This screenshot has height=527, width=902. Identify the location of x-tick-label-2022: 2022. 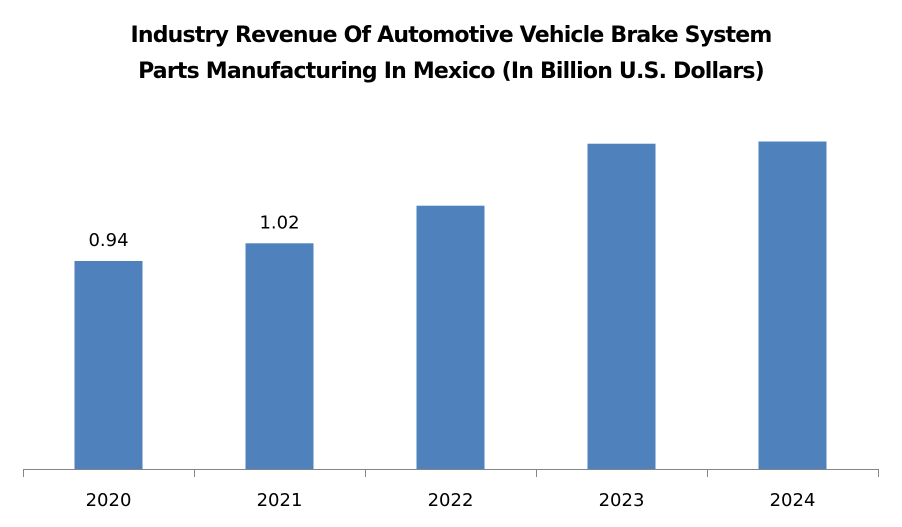
(451, 500).